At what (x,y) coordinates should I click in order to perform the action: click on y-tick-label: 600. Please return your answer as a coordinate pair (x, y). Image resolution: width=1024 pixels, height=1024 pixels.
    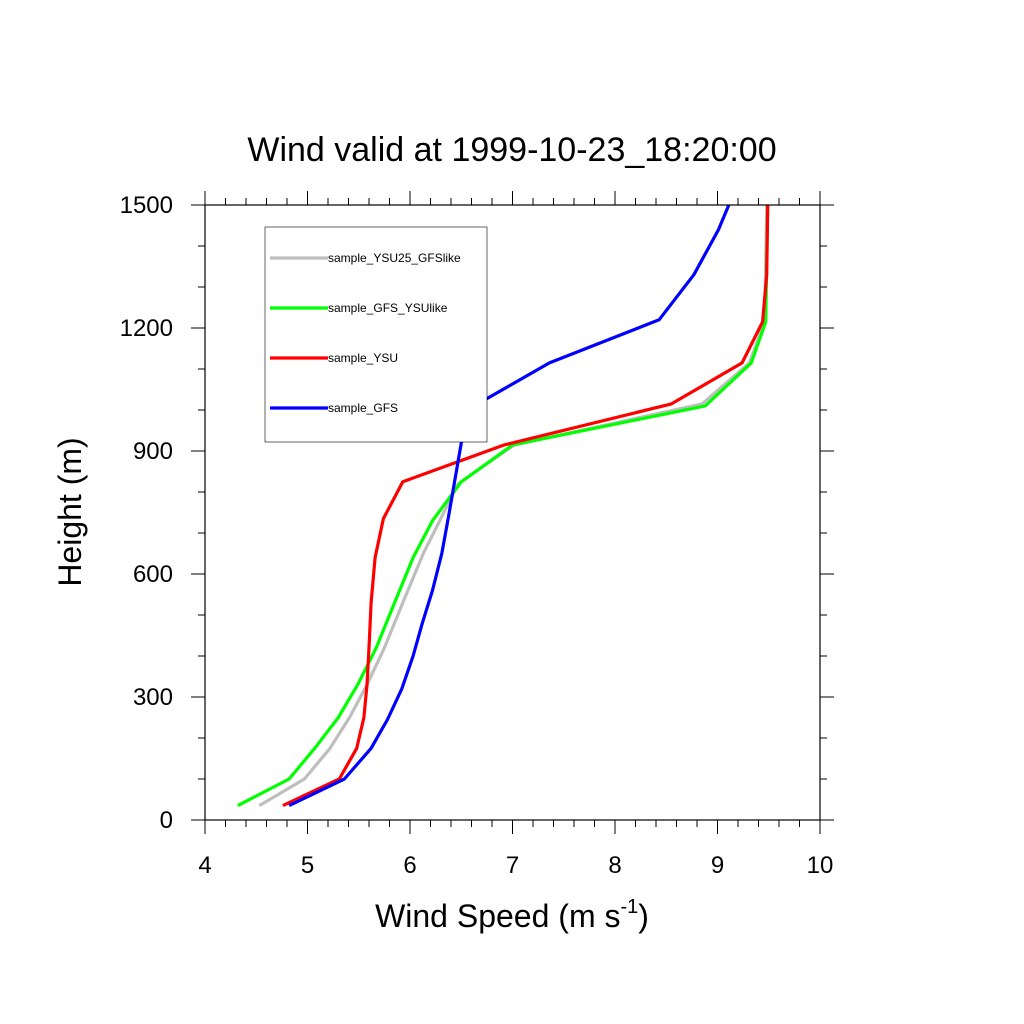
    Looking at the image, I should click on (153, 574).